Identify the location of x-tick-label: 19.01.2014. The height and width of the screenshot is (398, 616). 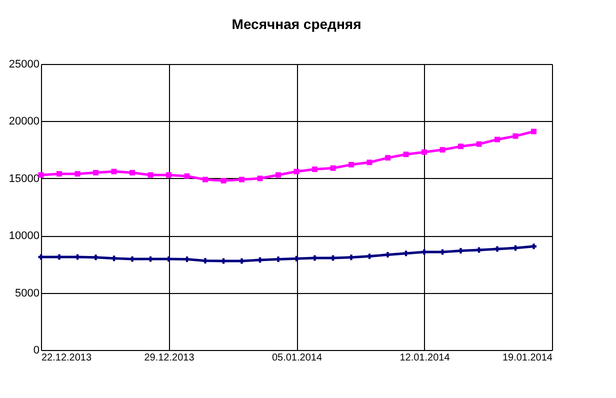
(527, 358).